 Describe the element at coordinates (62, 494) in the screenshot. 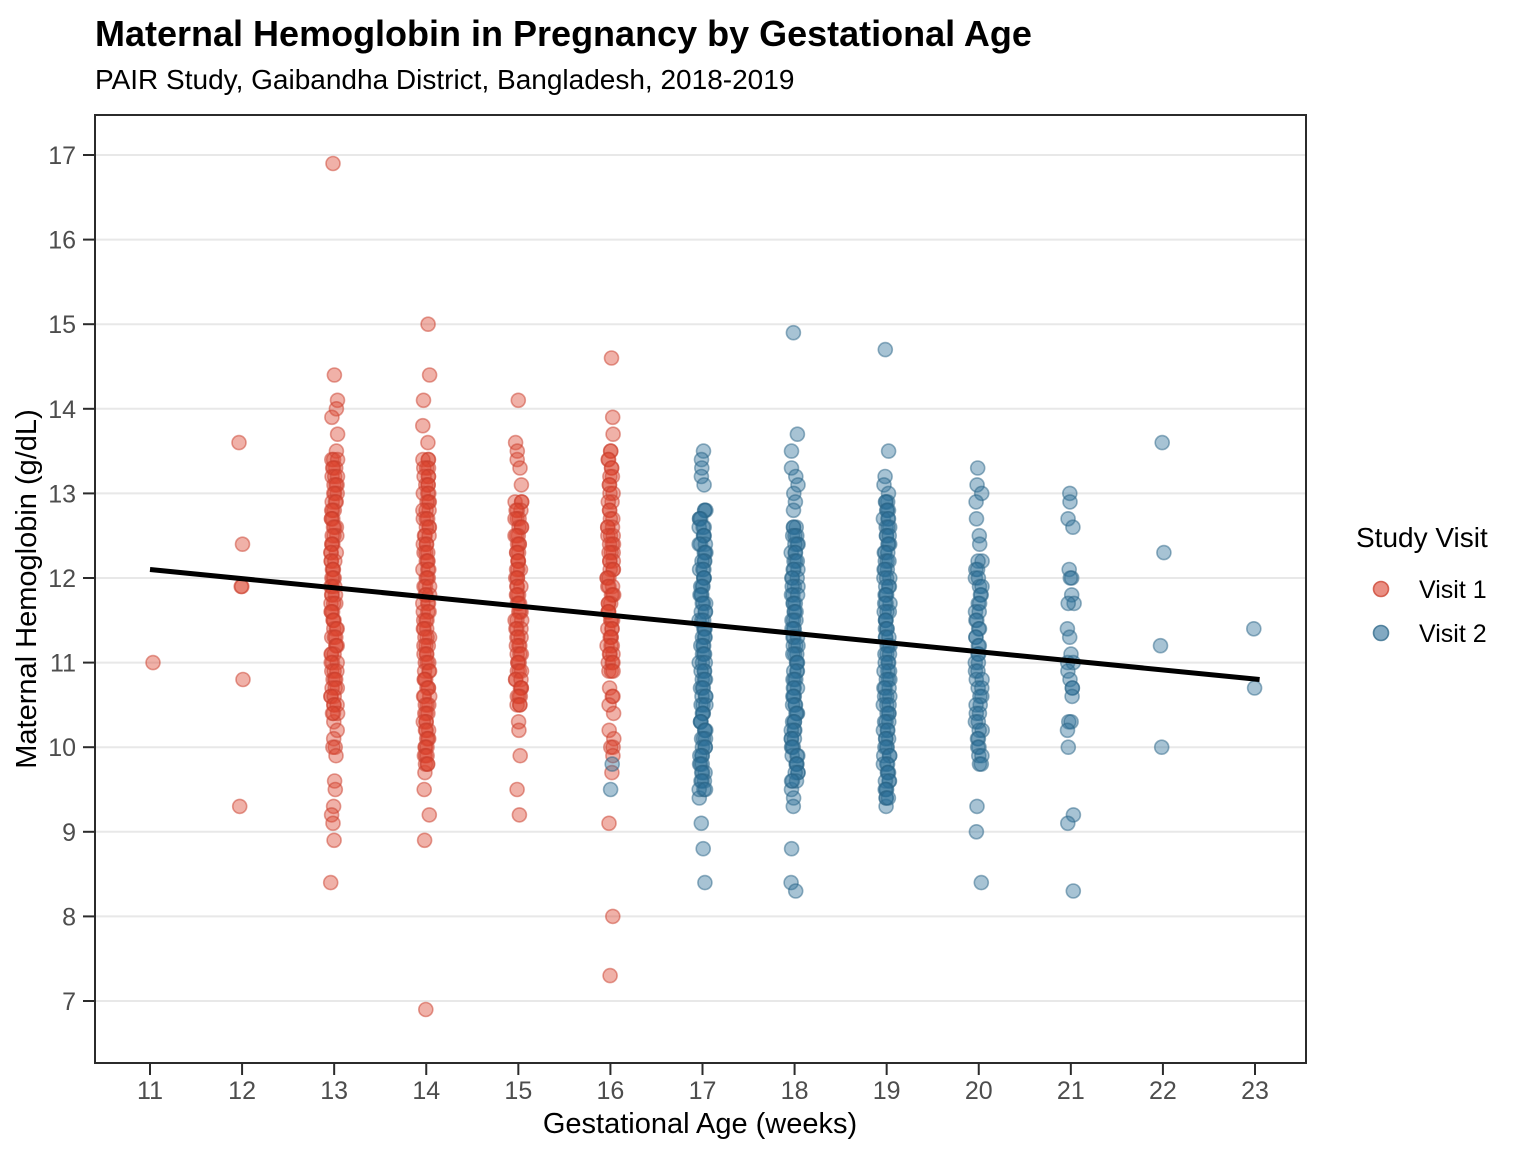

I see `y-tick-label: 13` at that location.